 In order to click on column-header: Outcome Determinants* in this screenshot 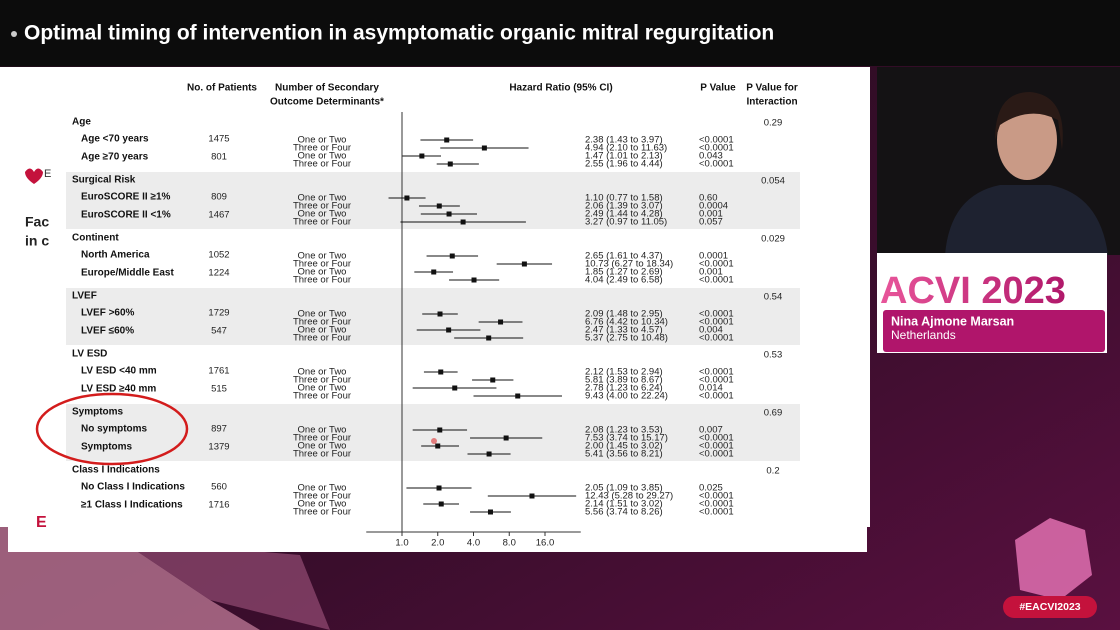, I will do `click(327, 102)`.